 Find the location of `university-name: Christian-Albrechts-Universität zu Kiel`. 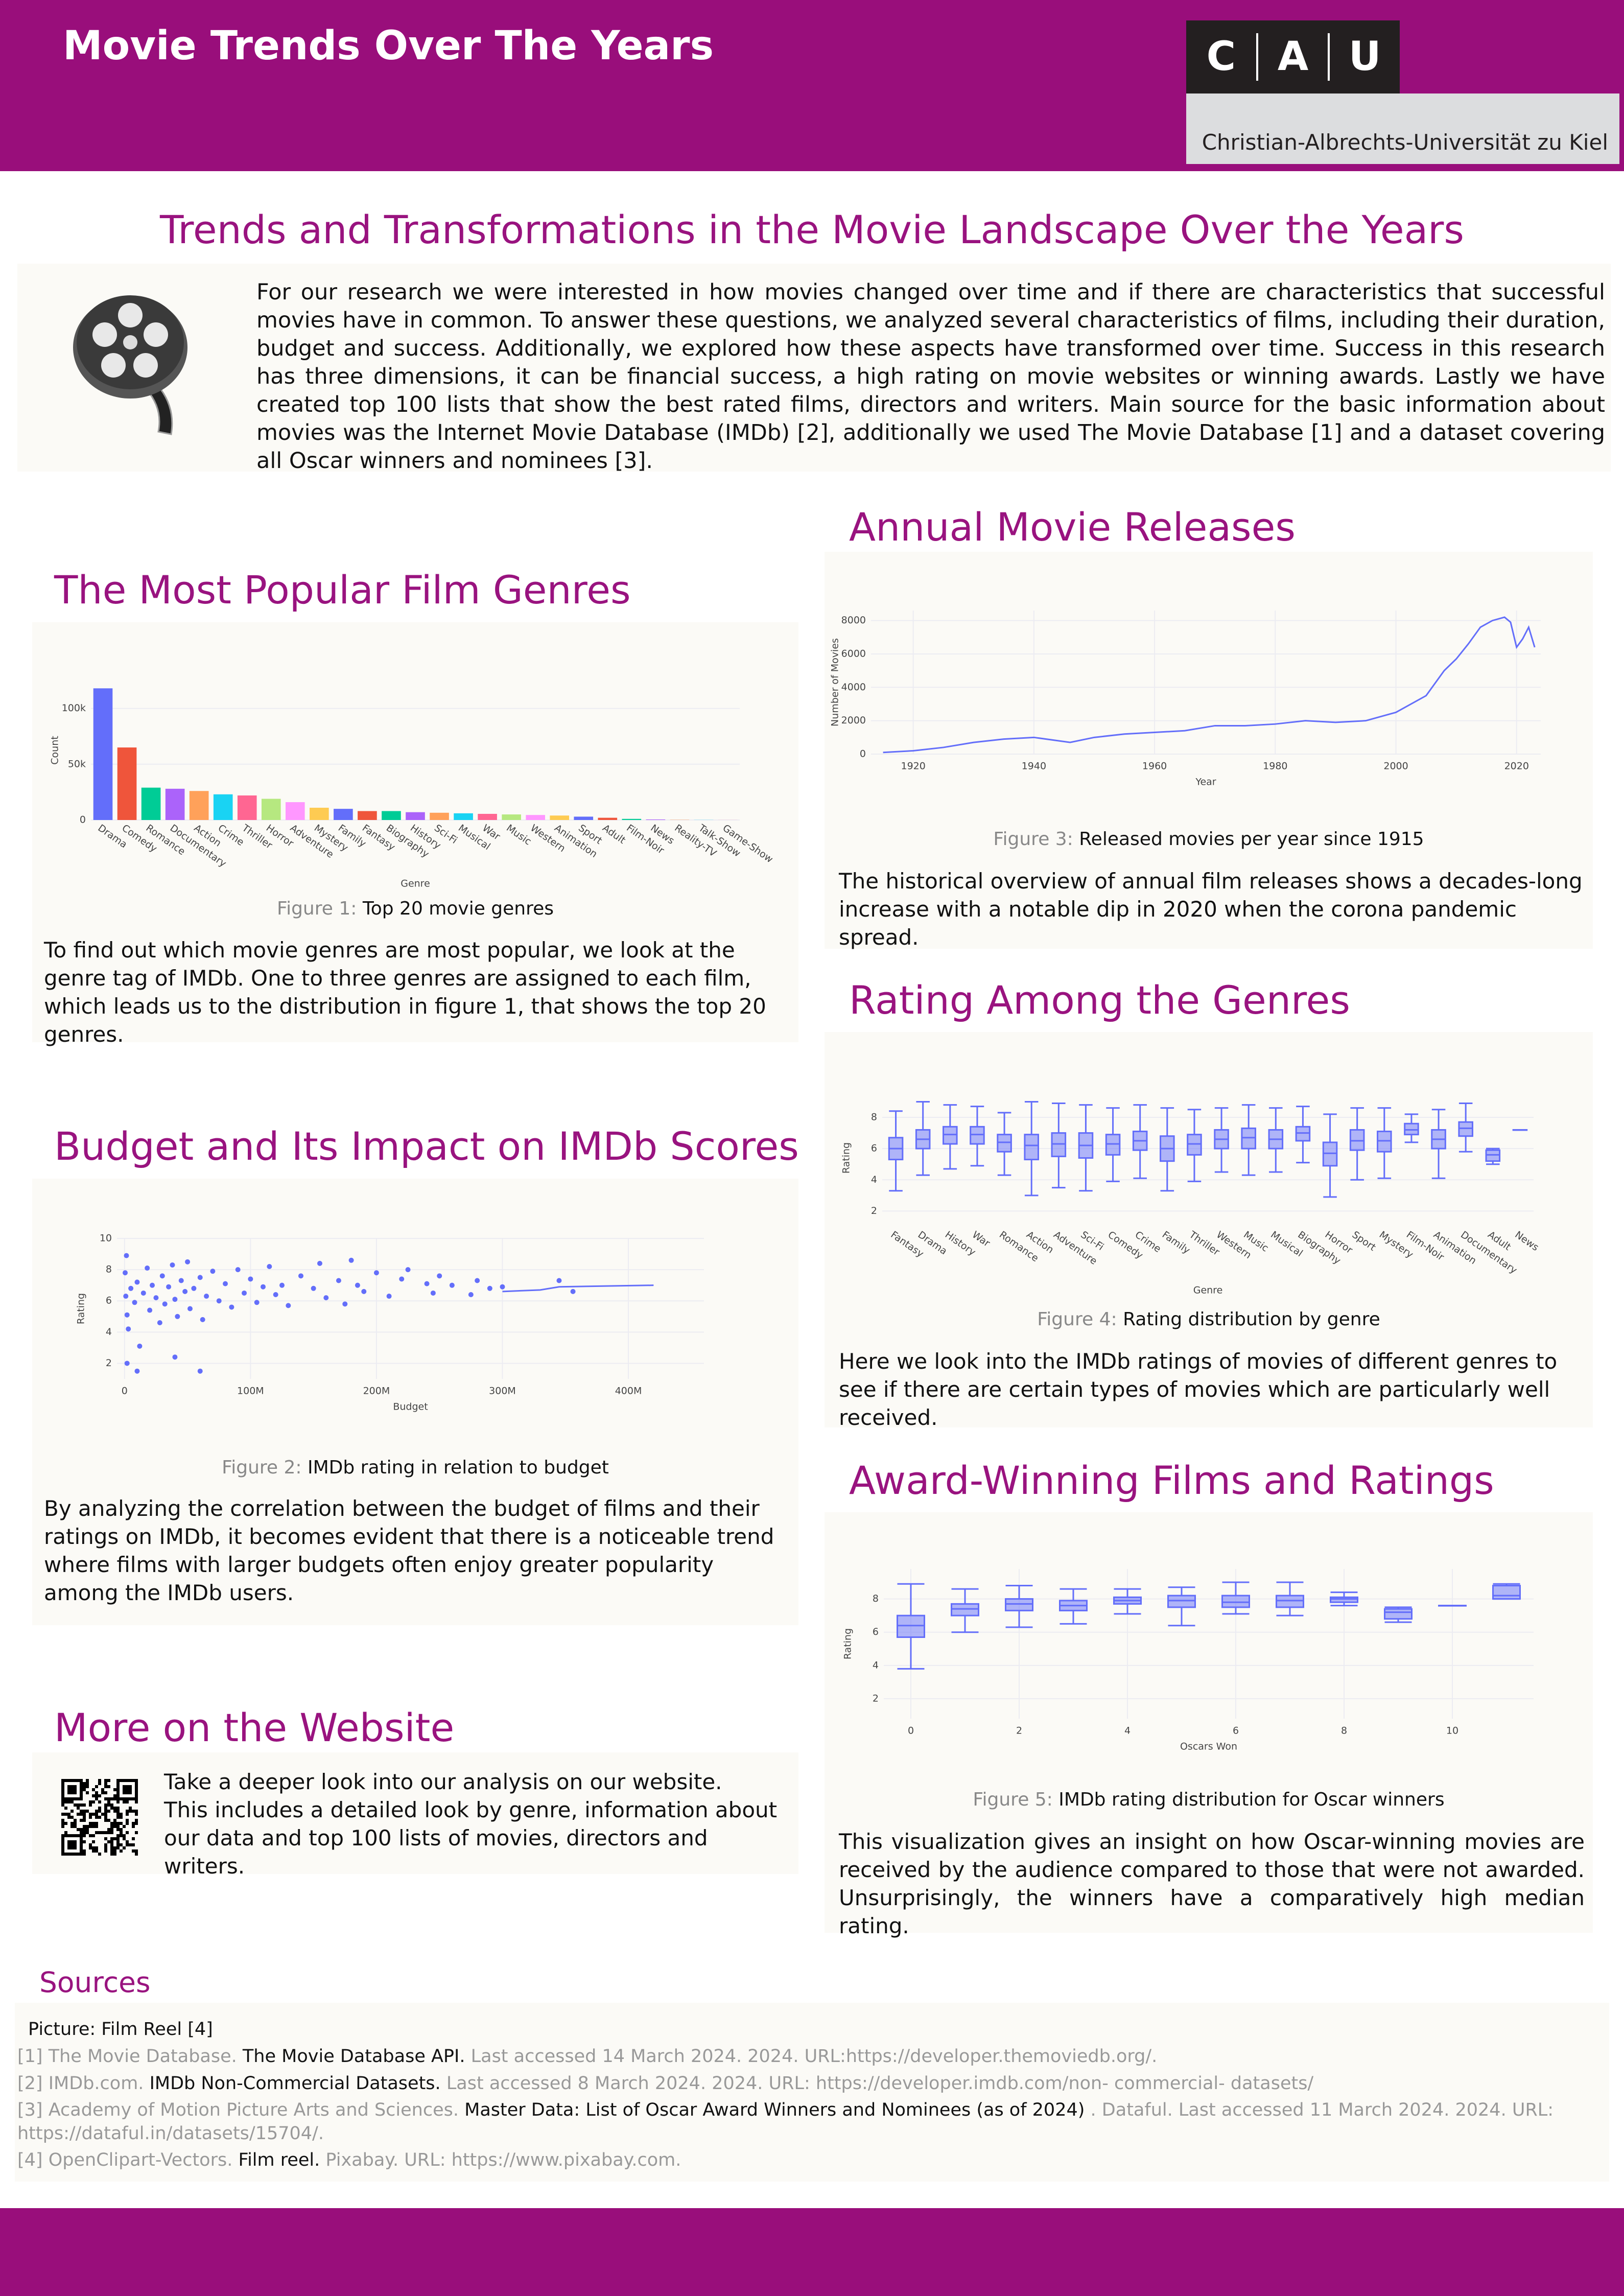

university-name: Christian-Albrechts-Universität zu Kiel is located at coordinates (1405, 142).